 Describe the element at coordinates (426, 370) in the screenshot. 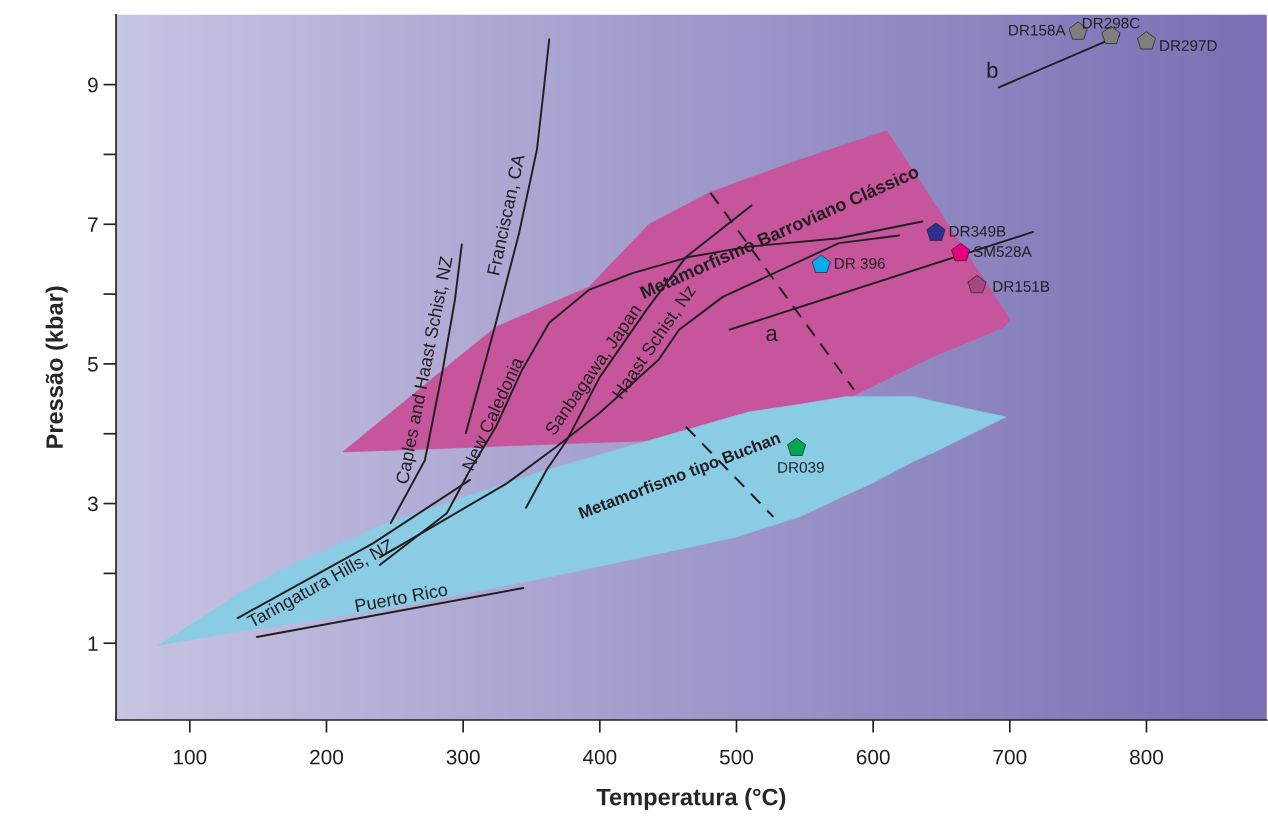

I see `text: Caples and Haast Schist, NZ` at that location.